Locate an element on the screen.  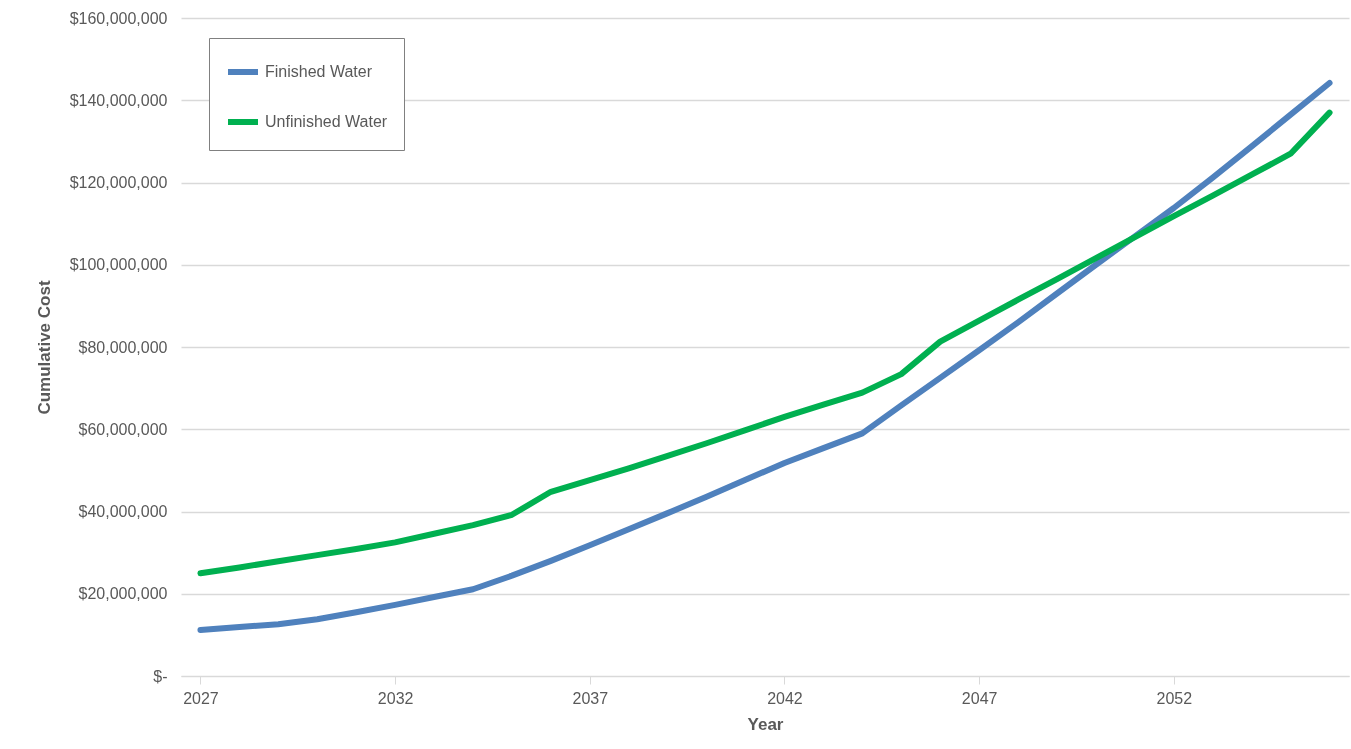
y-tick-label: $40,000,000 is located at coordinates (123, 511).